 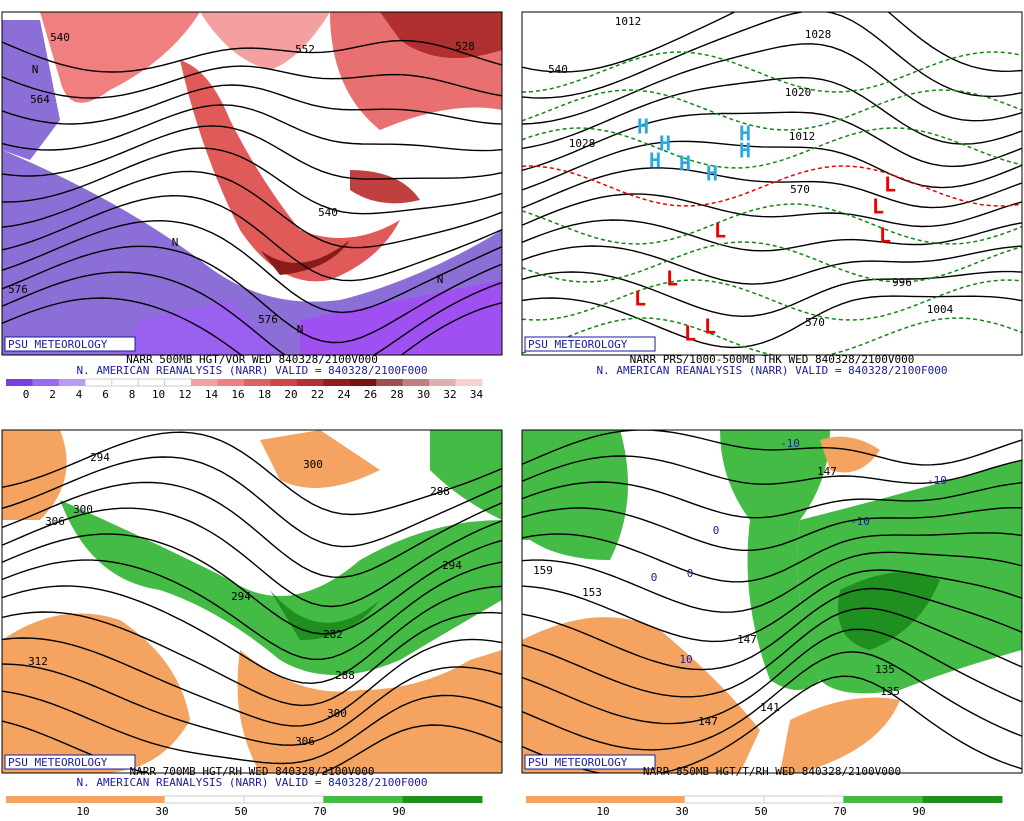 I want to click on contour-label: 10, so click(x=685, y=659).